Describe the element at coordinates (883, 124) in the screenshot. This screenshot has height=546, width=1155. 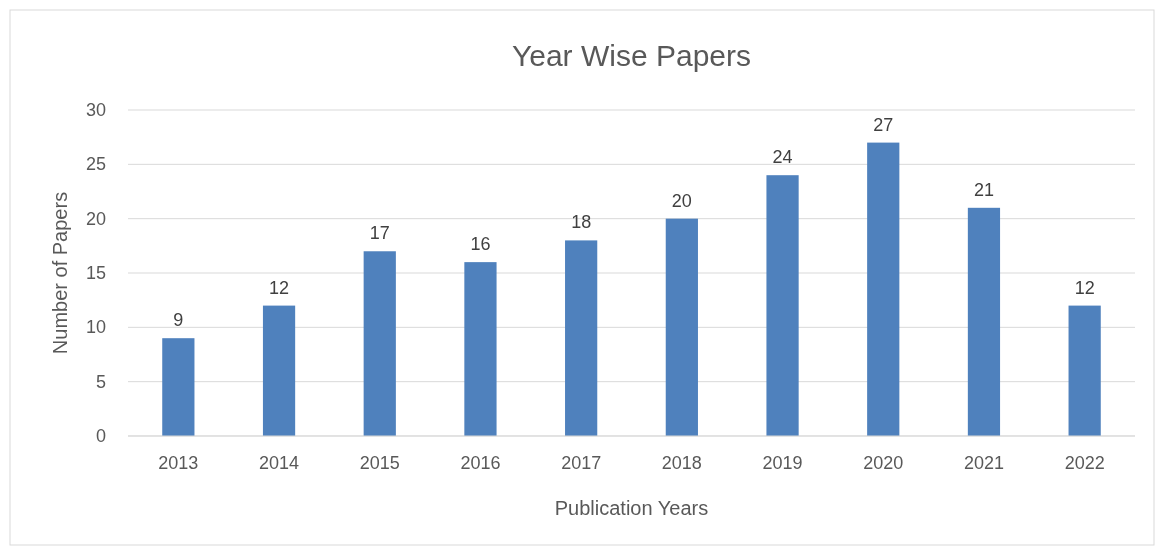
I see `data-label: 27` at that location.